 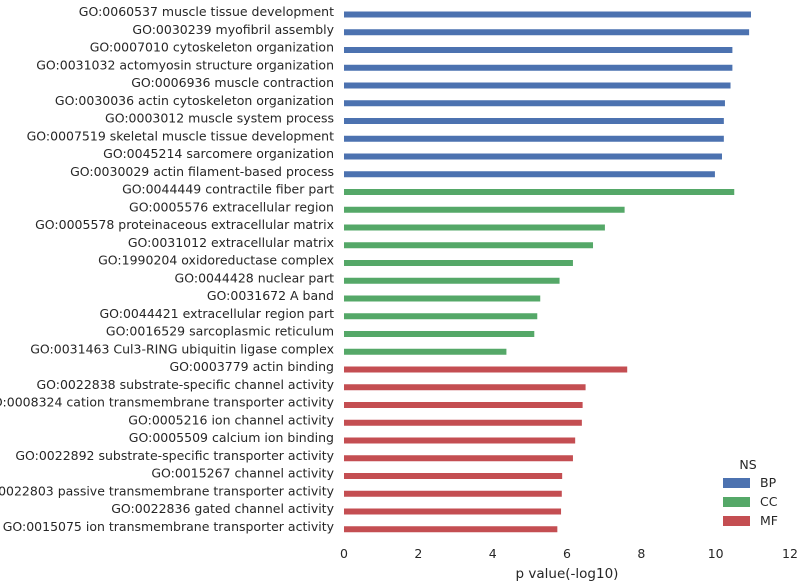 What do you see at coordinates (231, 437) in the screenshot?
I see `category-label: GO:0005509 calcium ion binding` at bounding box center [231, 437].